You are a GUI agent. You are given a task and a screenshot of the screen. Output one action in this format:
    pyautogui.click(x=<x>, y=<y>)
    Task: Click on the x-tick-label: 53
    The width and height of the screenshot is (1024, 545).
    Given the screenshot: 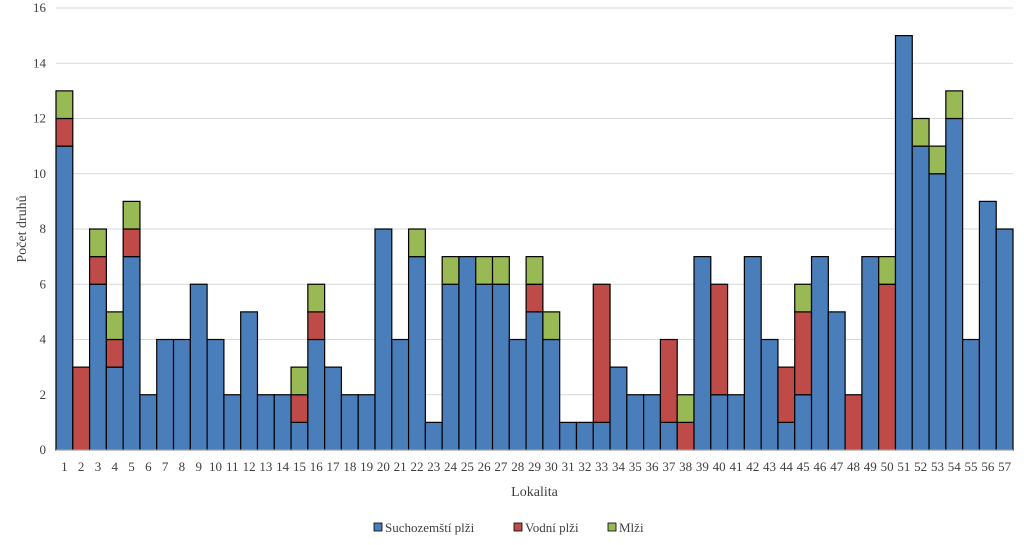 What is the action you would take?
    pyautogui.click(x=937, y=466)
    